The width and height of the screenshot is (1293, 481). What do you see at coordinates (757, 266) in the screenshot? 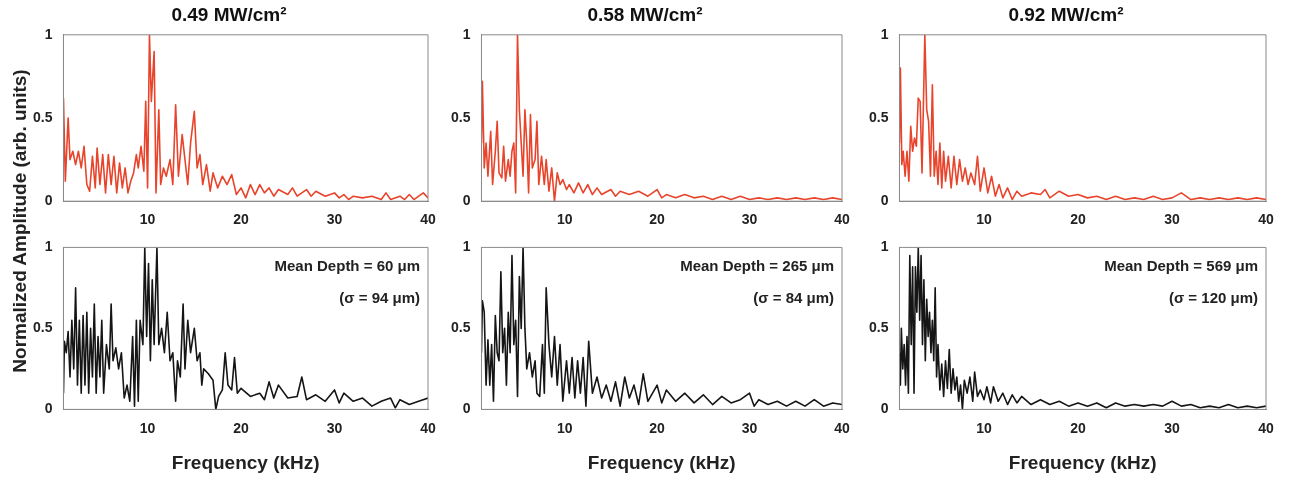
I see `annotation: Mean Depth = 265 μm` at bounding box center [757, 266].